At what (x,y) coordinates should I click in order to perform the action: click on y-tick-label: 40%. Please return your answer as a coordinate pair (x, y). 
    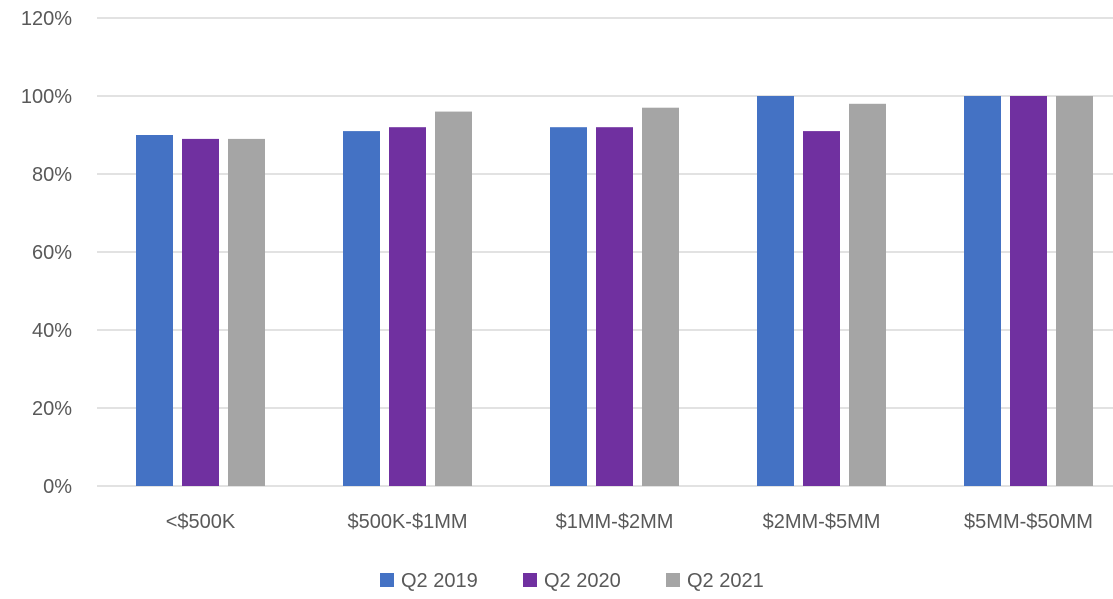
    Looking at the image, I should click on (52, 331).